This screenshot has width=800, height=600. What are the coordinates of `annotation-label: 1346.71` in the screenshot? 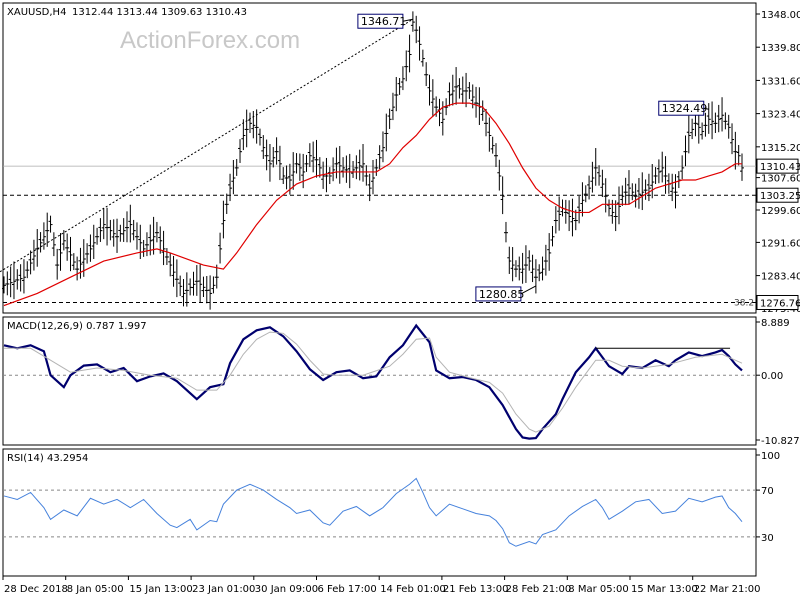 It's located at (384, 21).